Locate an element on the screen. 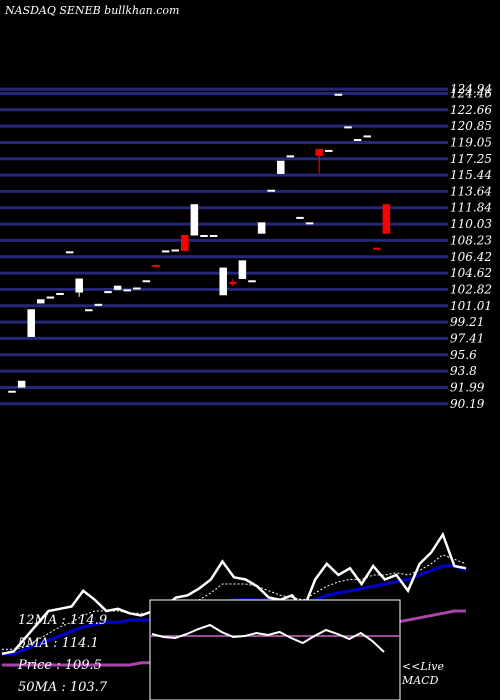  macd-label-macd: MACD is located at coordinates (420, 680).